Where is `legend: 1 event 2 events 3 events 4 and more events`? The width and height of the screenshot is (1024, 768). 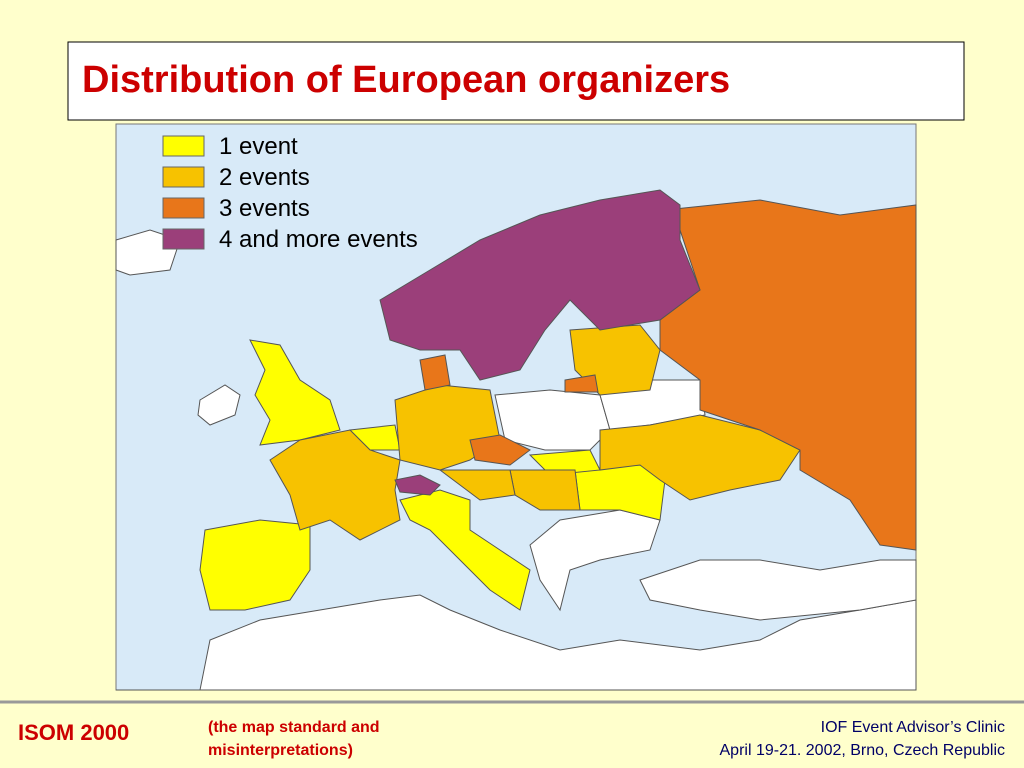 legend: 1 event 2 events 3 events 4 and more events is located at coordinates (290, 193).